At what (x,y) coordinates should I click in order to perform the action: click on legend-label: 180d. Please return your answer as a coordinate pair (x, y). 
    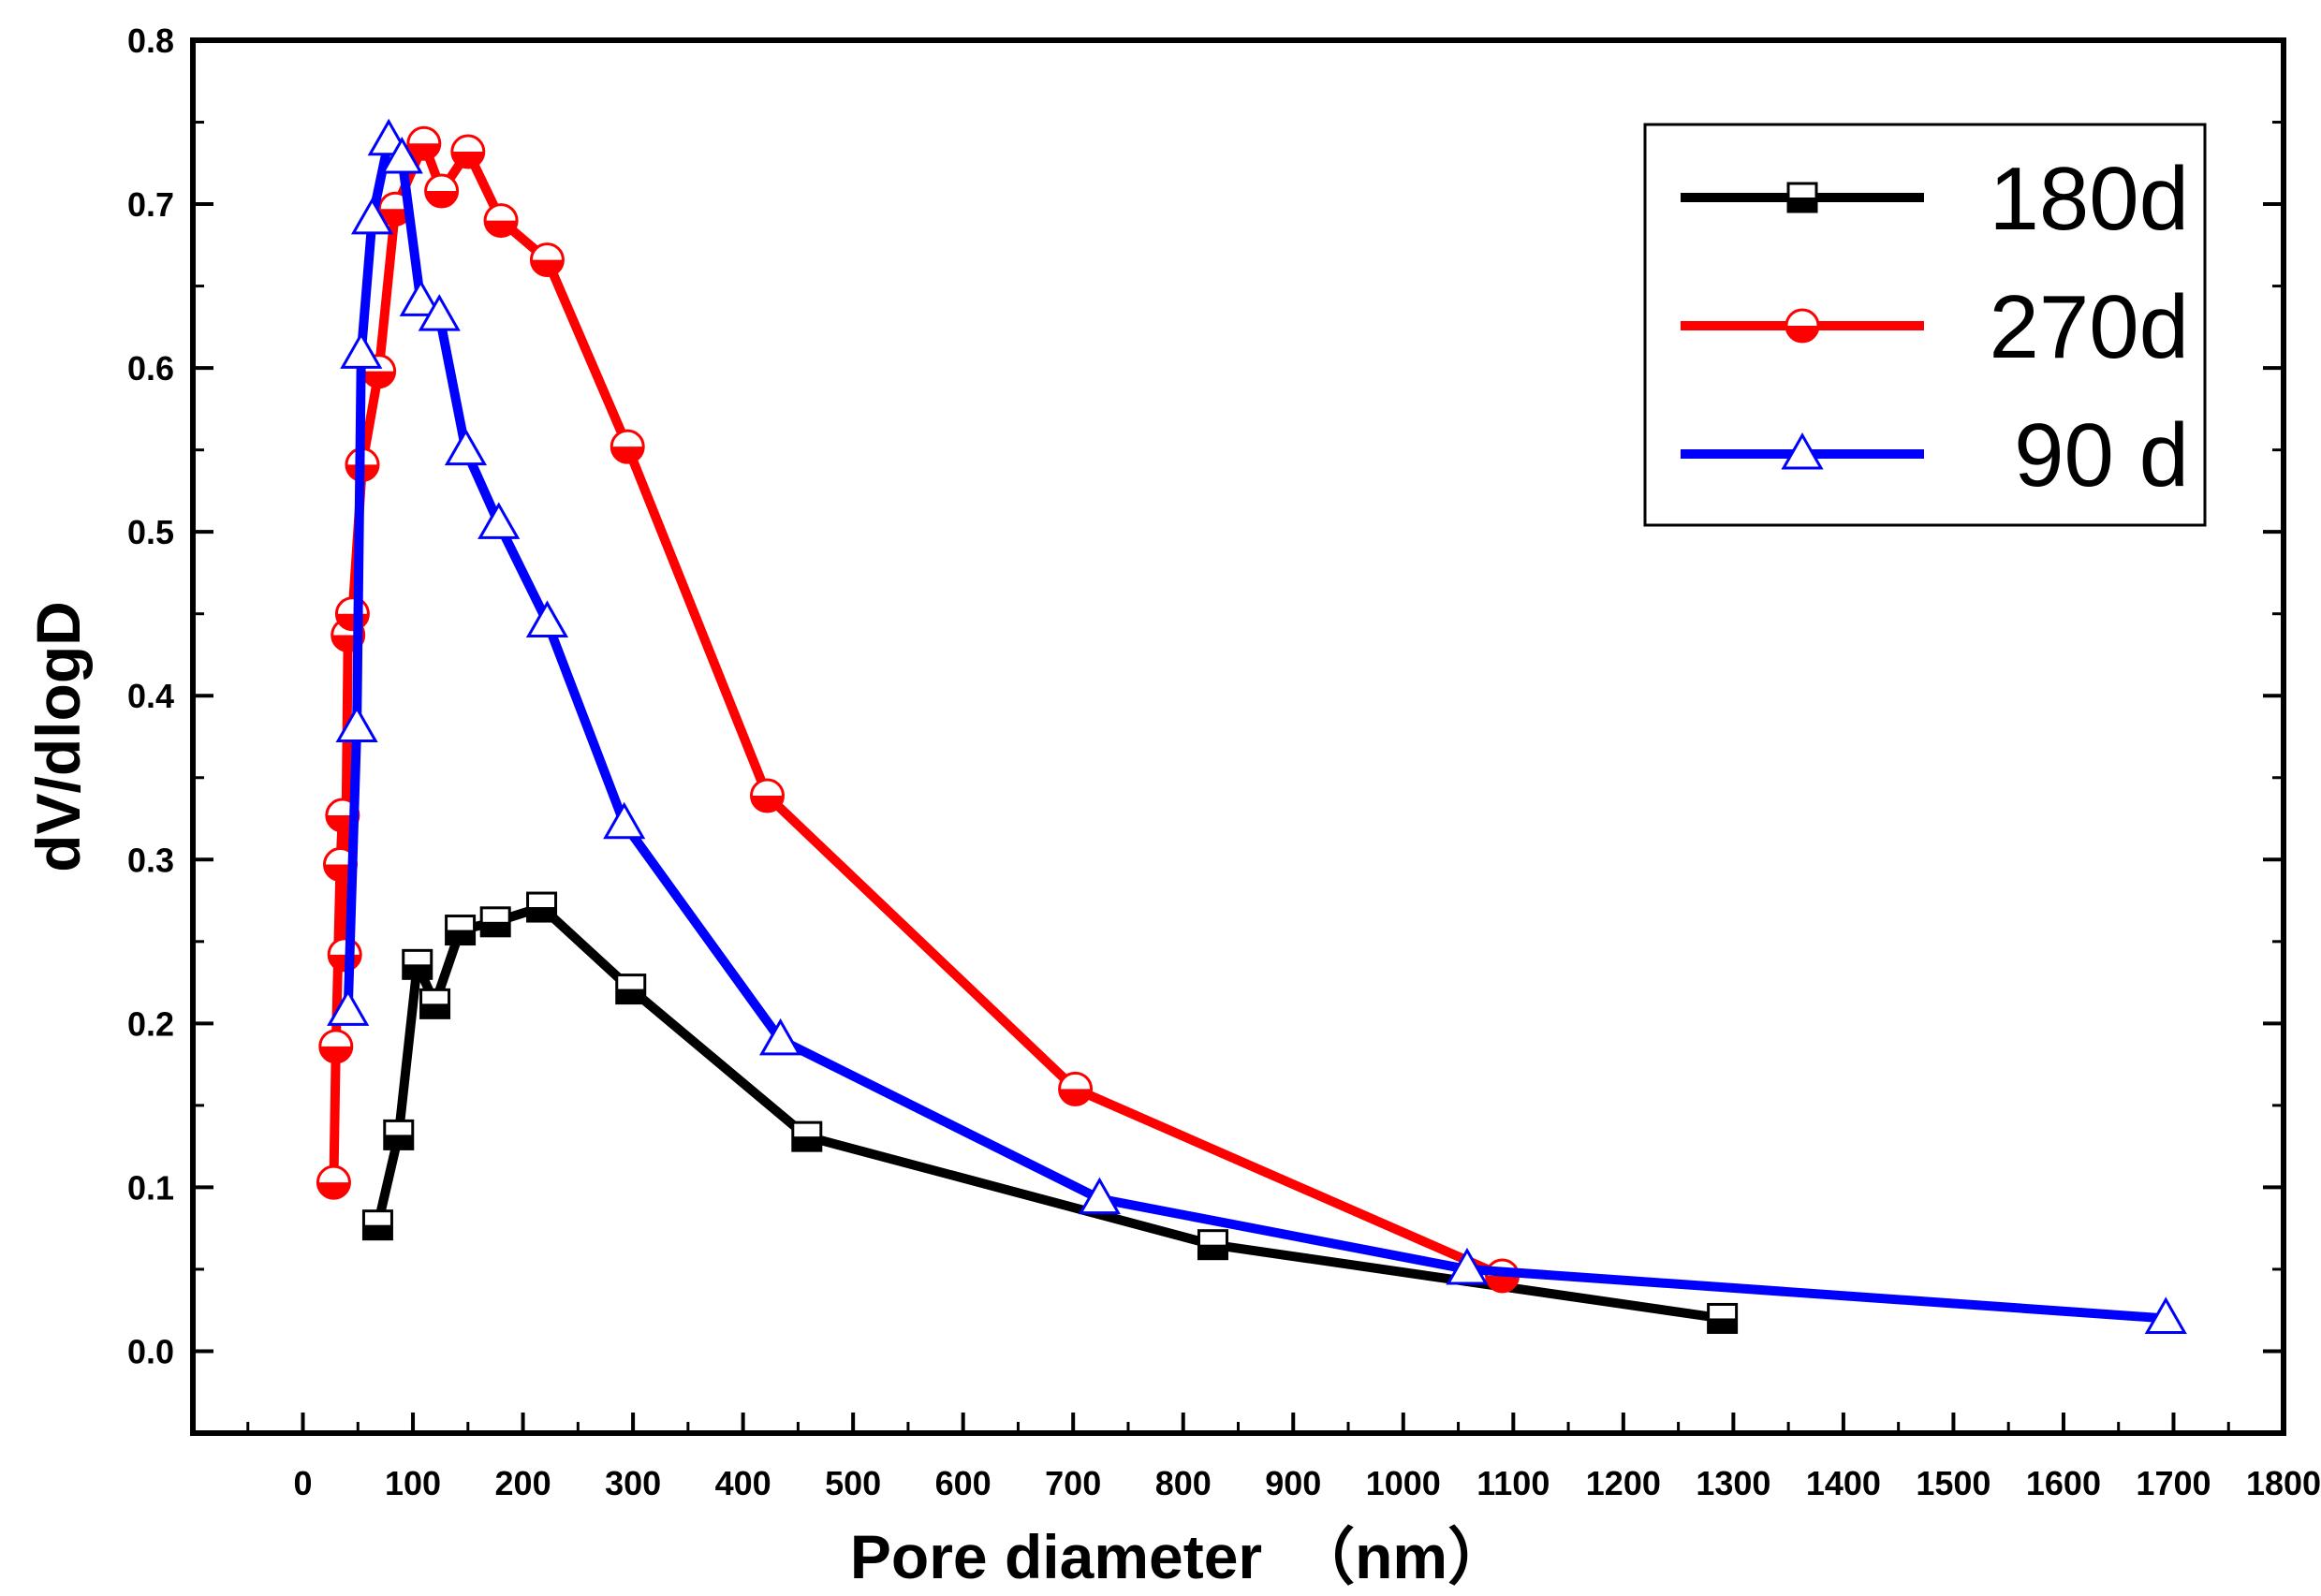
    Looking at the image, I should click on (2089, 199).